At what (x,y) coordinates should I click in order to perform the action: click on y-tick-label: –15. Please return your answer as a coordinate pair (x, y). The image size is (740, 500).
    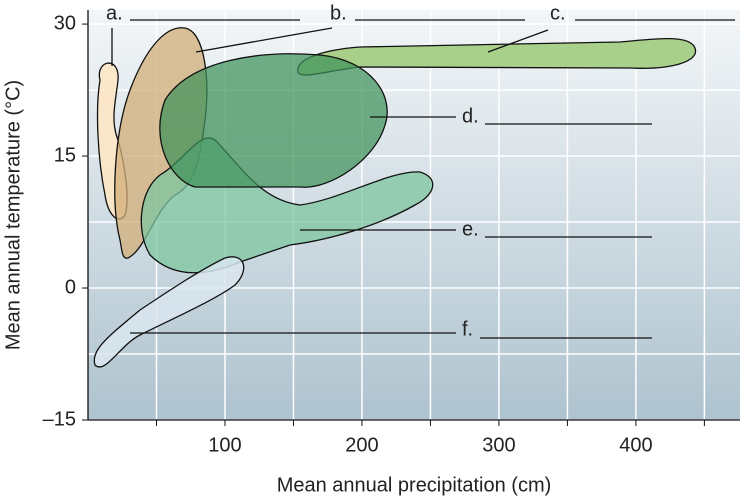
    Looking at the image, I should click on (59, 419).